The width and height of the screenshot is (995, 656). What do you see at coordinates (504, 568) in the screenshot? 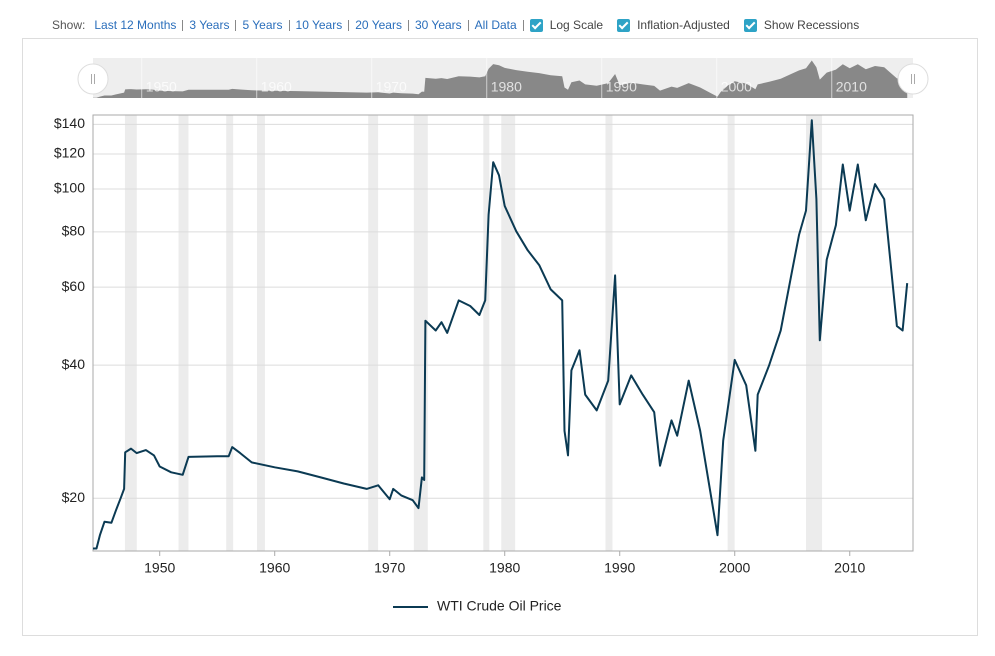
I see `x-tick-label: 1980` at bounding box center [504, 568].